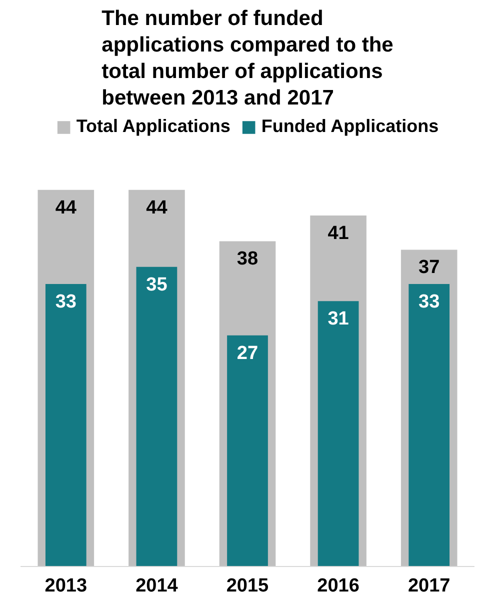 Image resolution: width=494 pixels, height=594 pixels. I want to click on data-label: 41, so click(339, 233).